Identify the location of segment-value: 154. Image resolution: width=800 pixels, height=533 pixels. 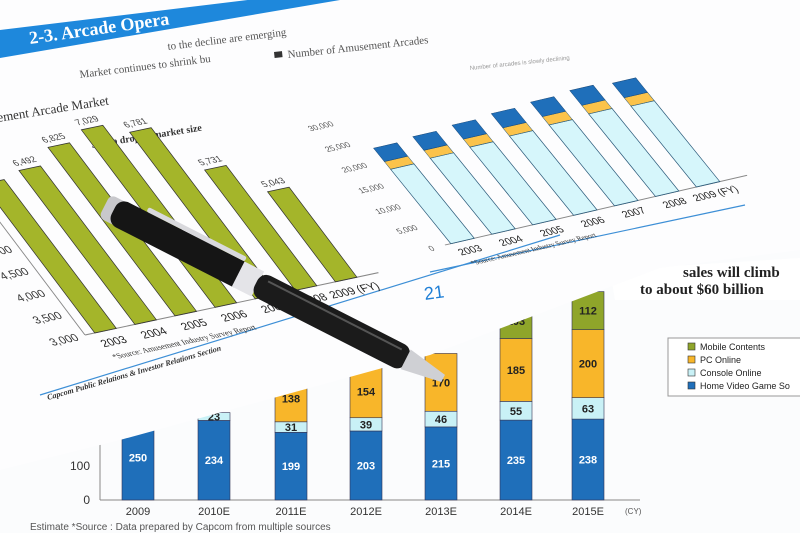
(366, 393).